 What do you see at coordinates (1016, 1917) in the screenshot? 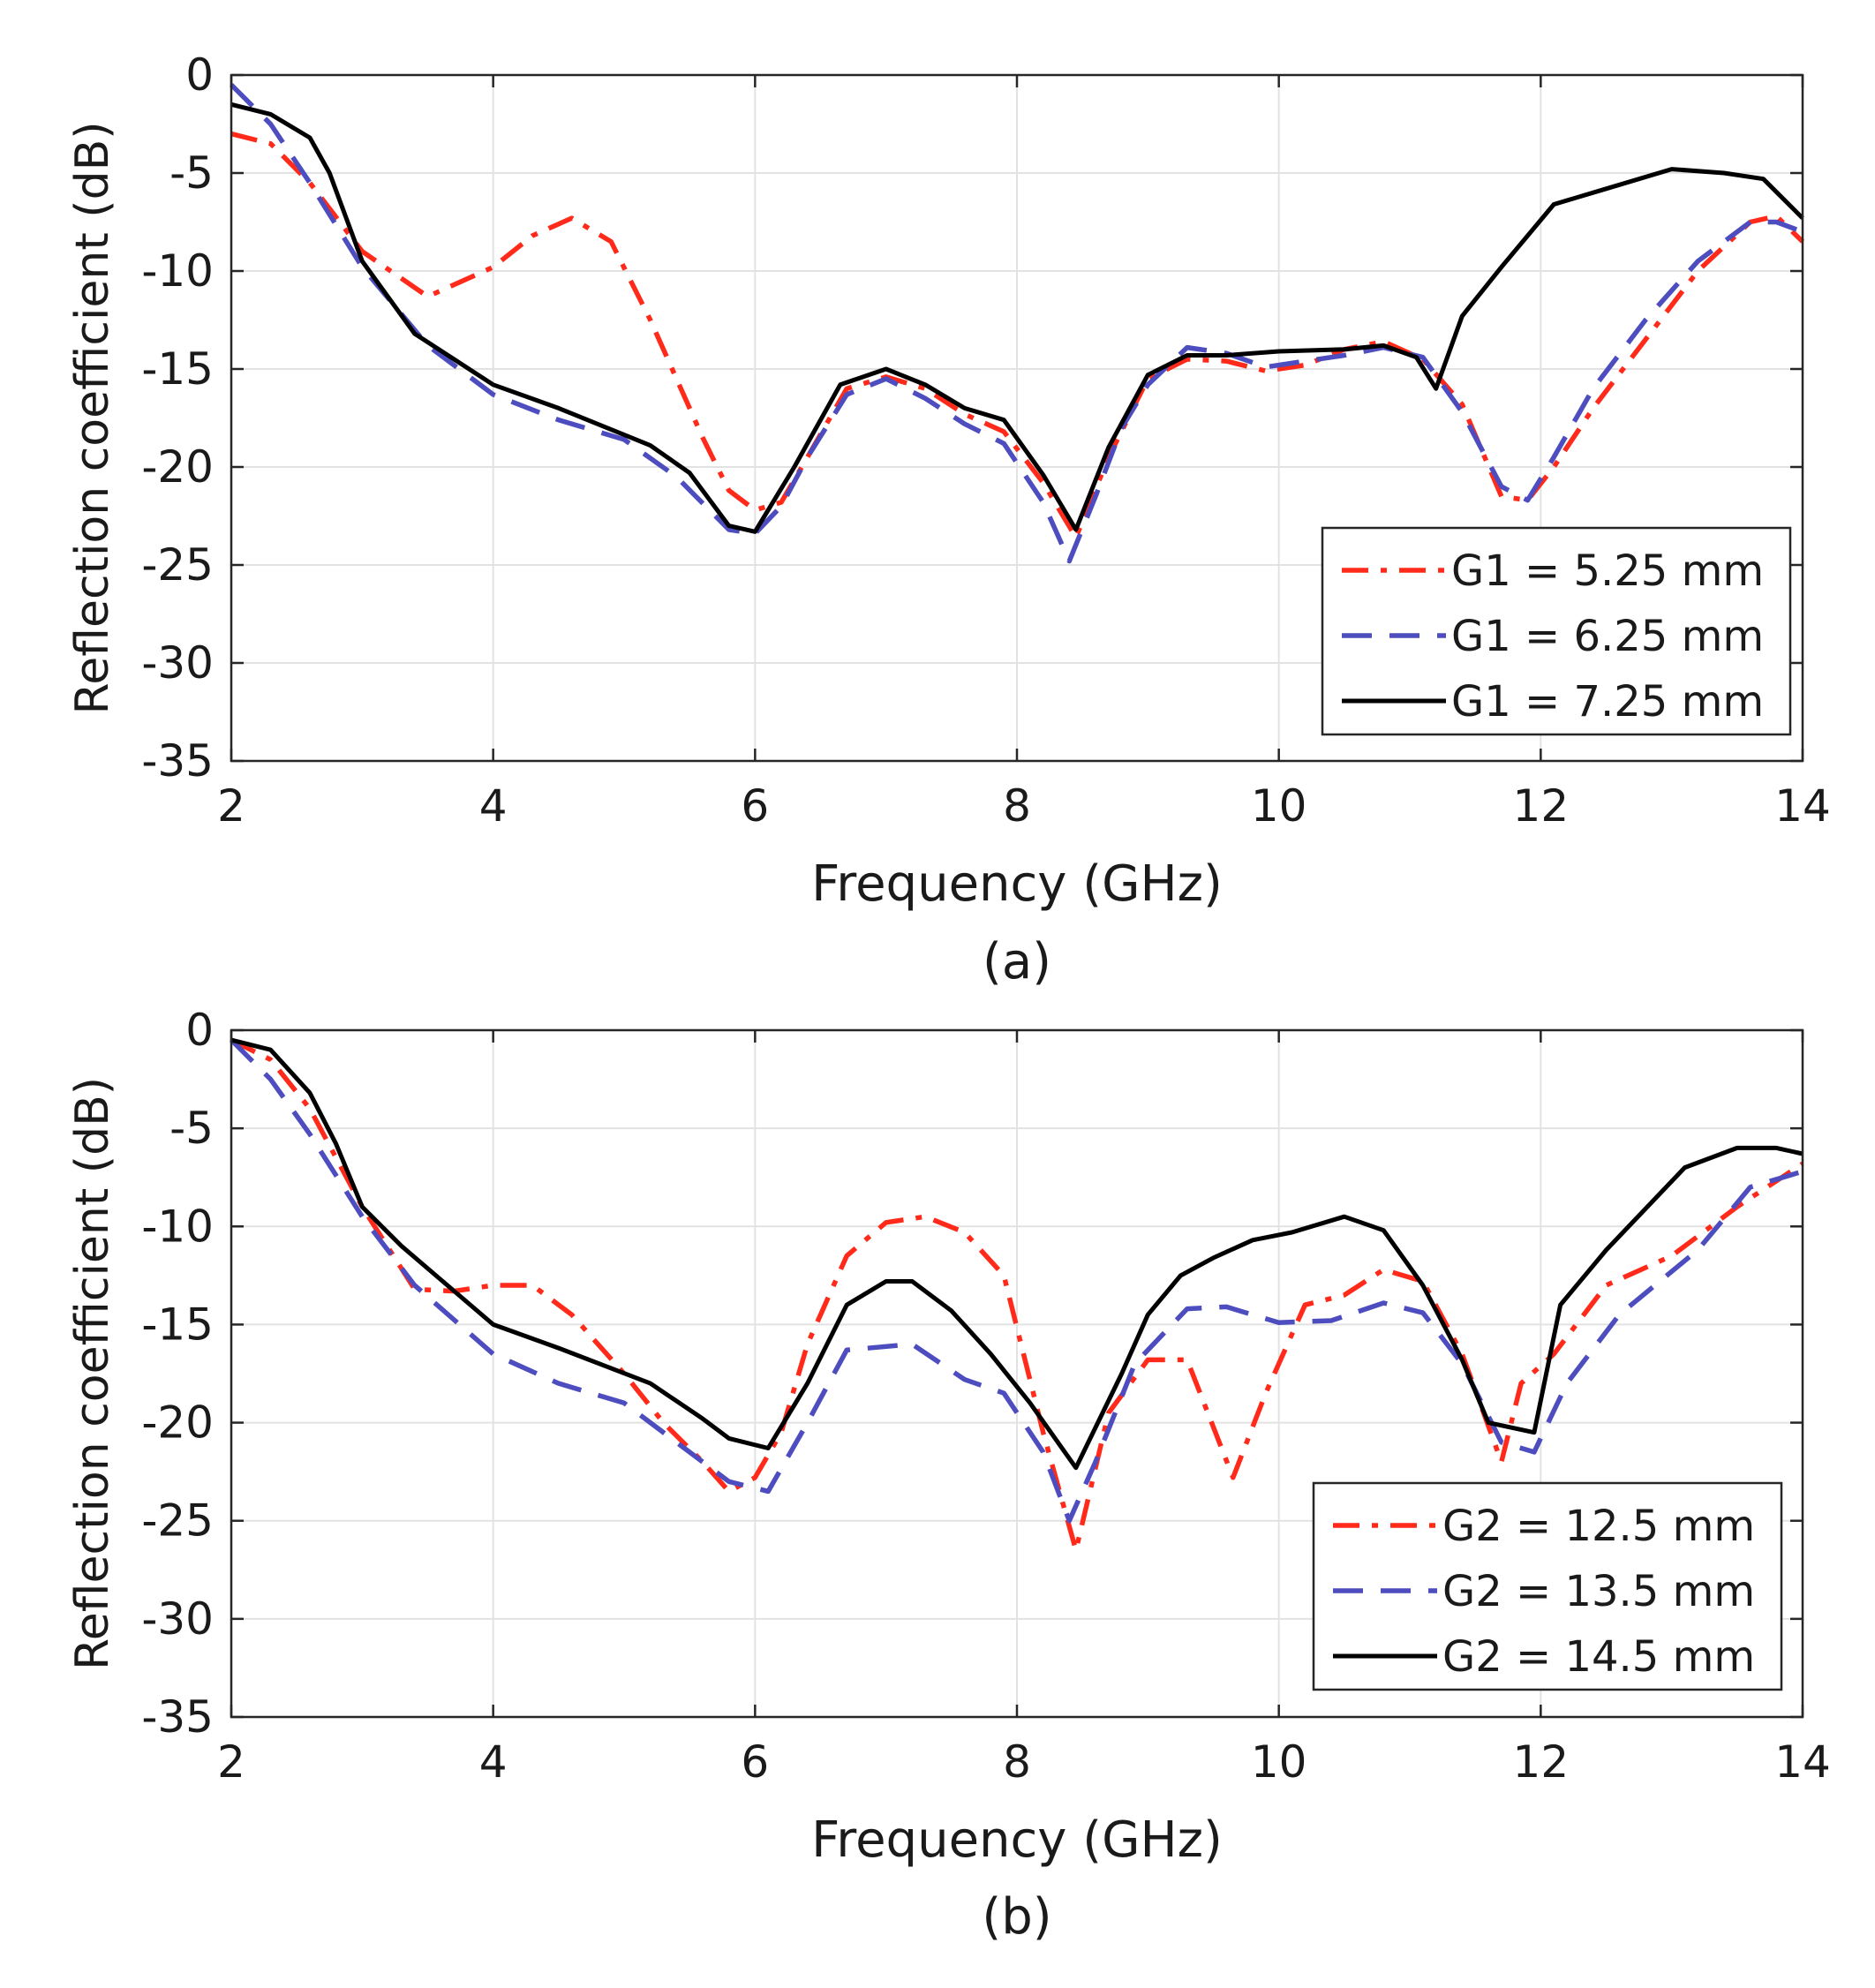
I see `panel-caption: (b)` at bounding box center [1016, 1917].